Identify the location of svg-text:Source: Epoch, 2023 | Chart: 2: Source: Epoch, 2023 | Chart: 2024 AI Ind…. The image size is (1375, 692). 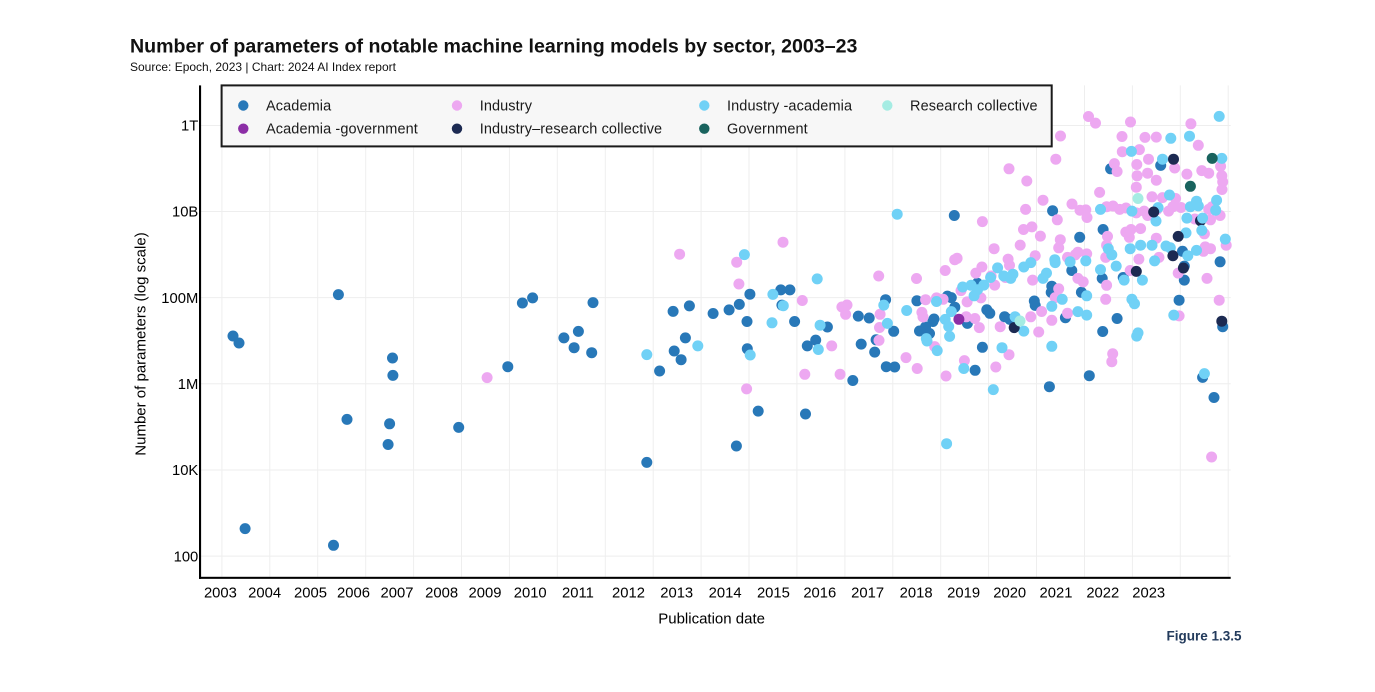
(263, 67).